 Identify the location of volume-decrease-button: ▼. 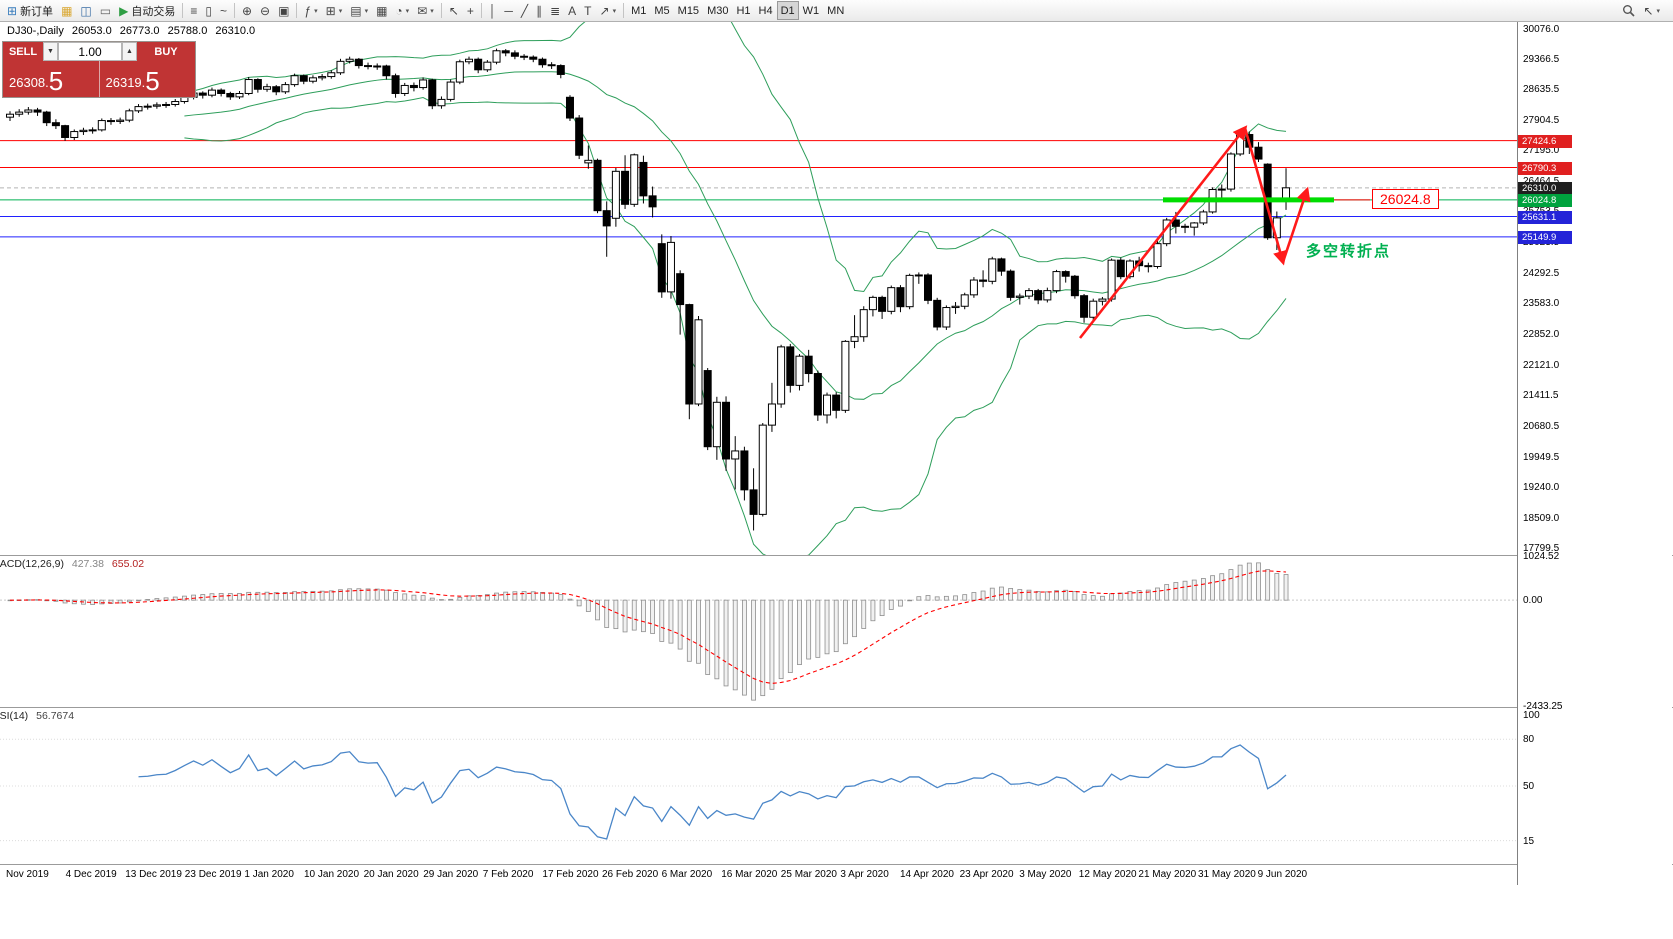
(50, 51).